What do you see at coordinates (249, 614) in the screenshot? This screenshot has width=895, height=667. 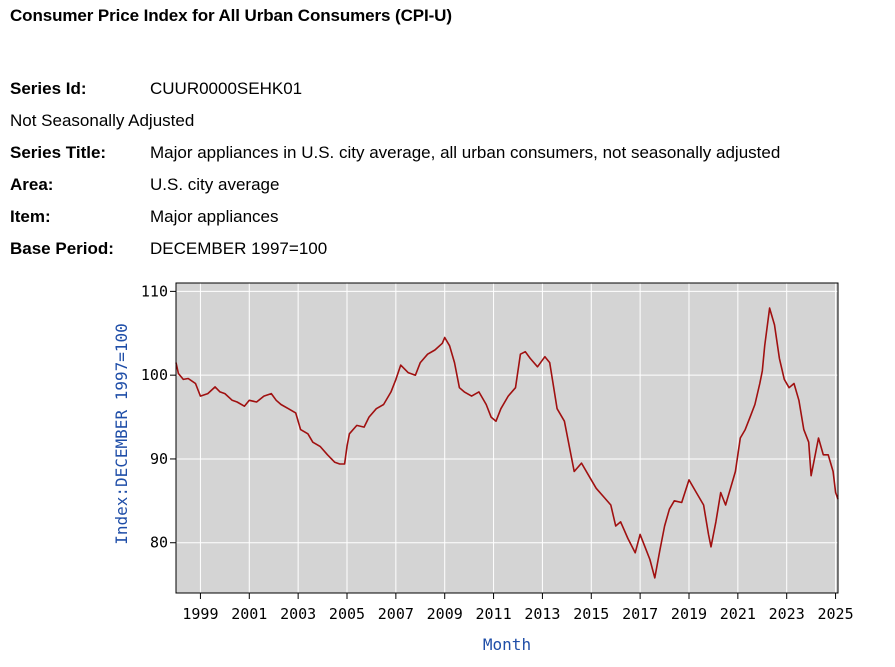 I see `x-tick-label: 2001` at bounding box center [249, 614].